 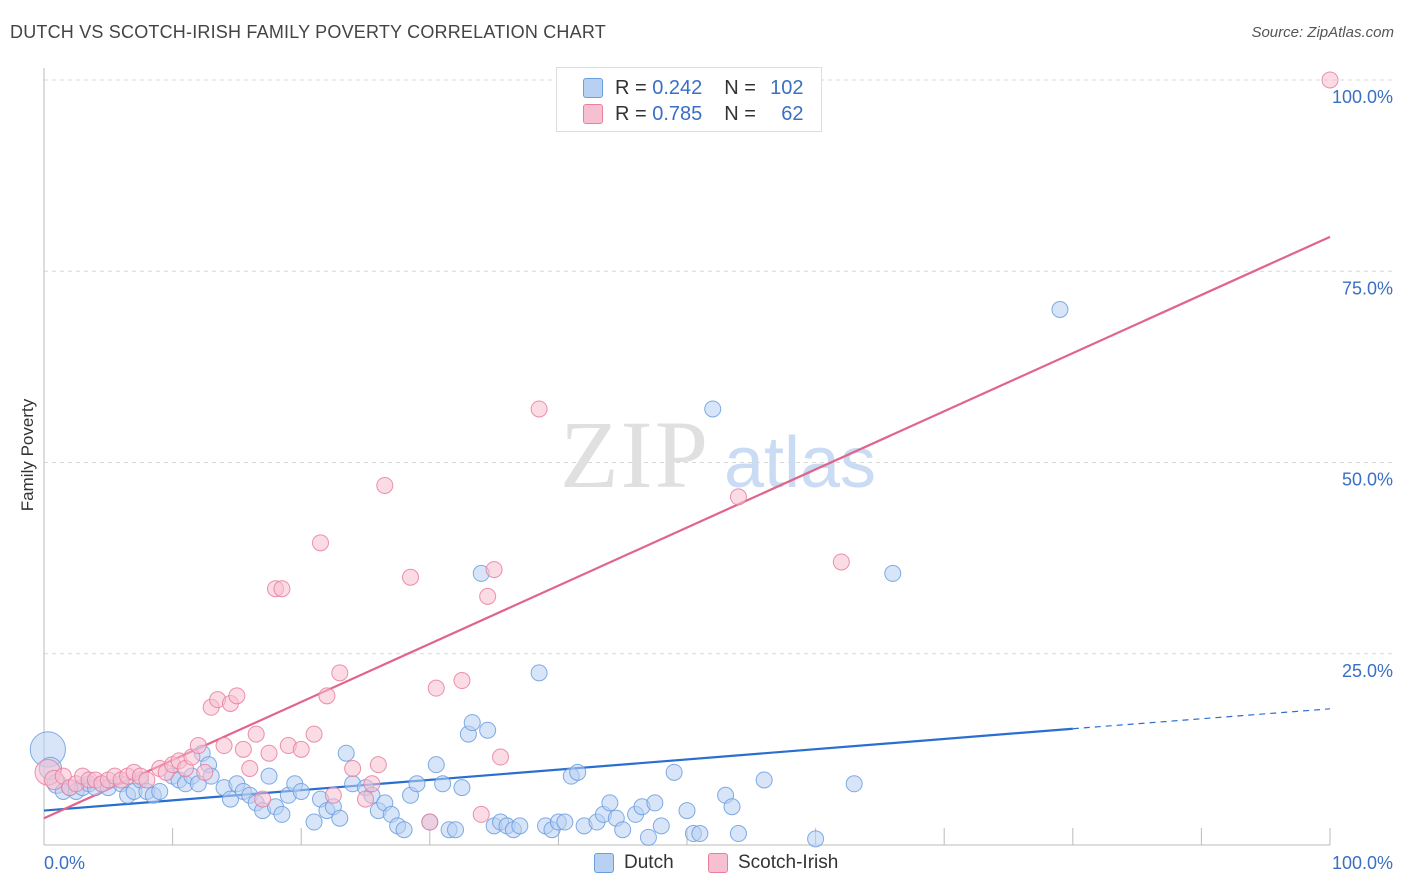 What do you see at coordinates (788, 862) in the screenshot?
I see `bottom-legend-label-scotch: Scotch-Irish` at bounding box center [788, 862].